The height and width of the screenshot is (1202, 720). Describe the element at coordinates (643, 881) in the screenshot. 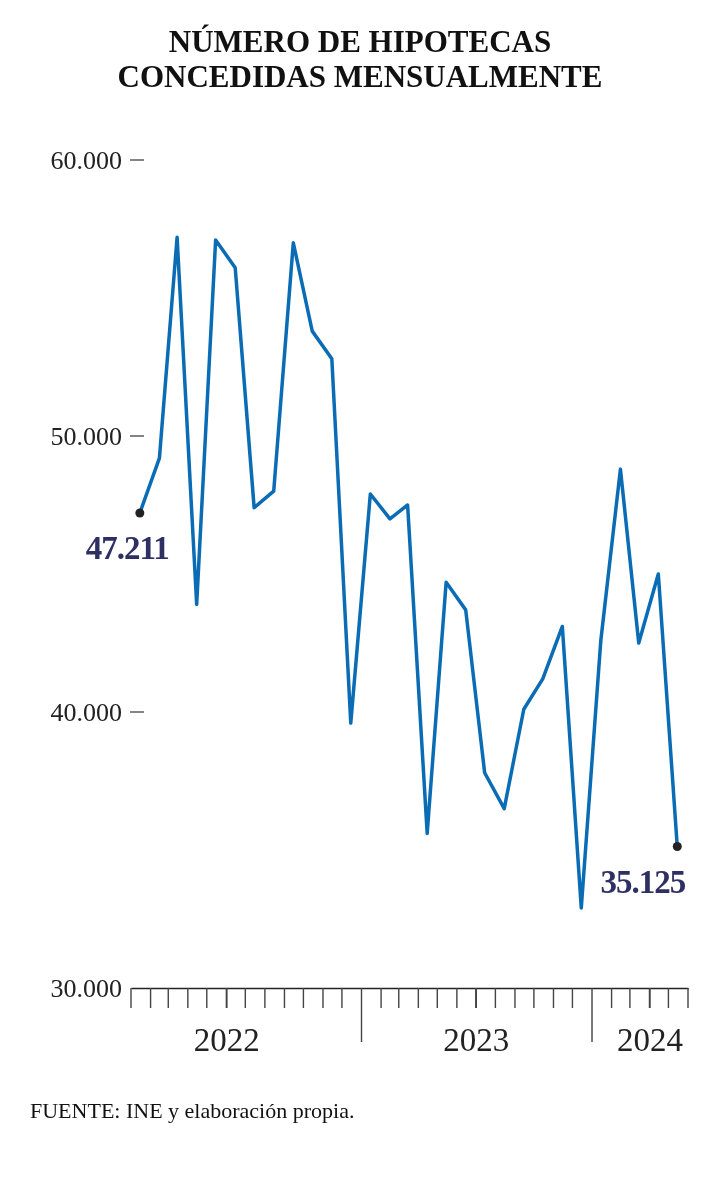

I see `data-label: 35.125` at that location.